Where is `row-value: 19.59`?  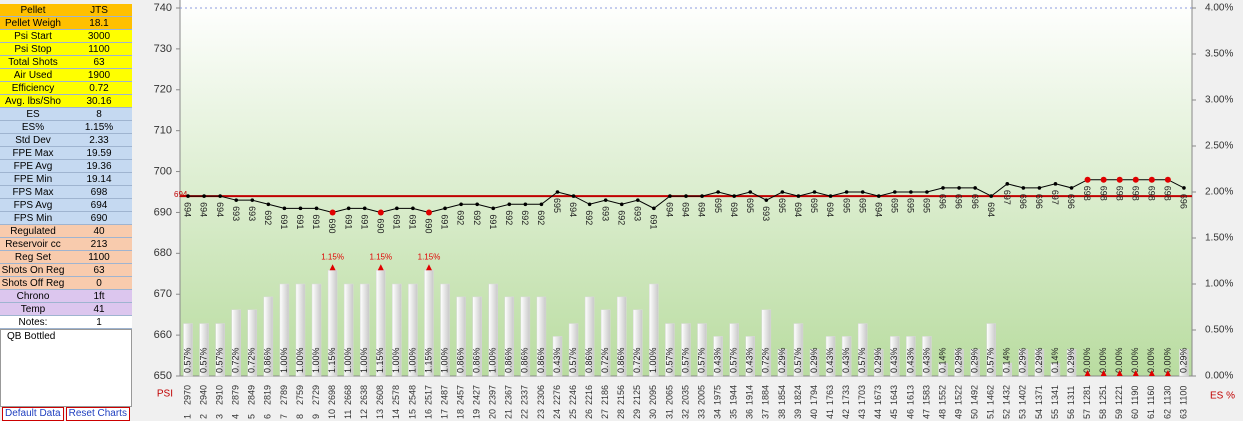 row-value: 19.59 is located at coordinates (99, 153).